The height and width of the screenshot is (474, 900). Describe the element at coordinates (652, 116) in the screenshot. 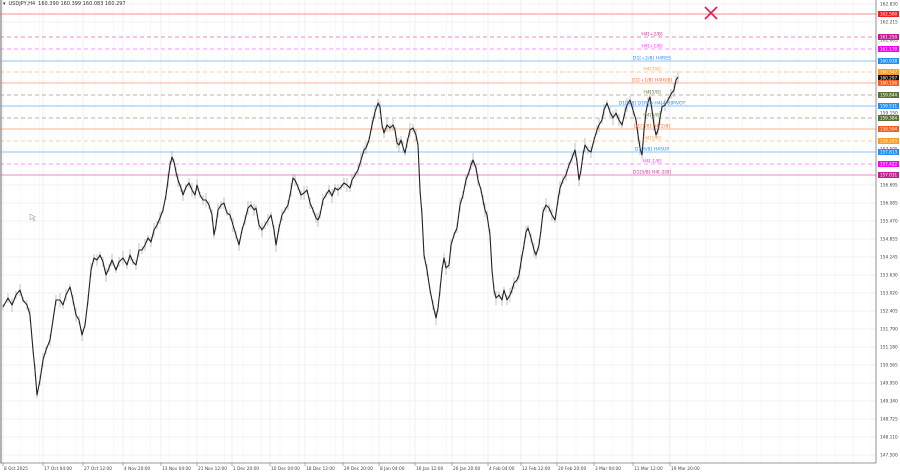

I see `svg-text: H4[3/8]` at that location.